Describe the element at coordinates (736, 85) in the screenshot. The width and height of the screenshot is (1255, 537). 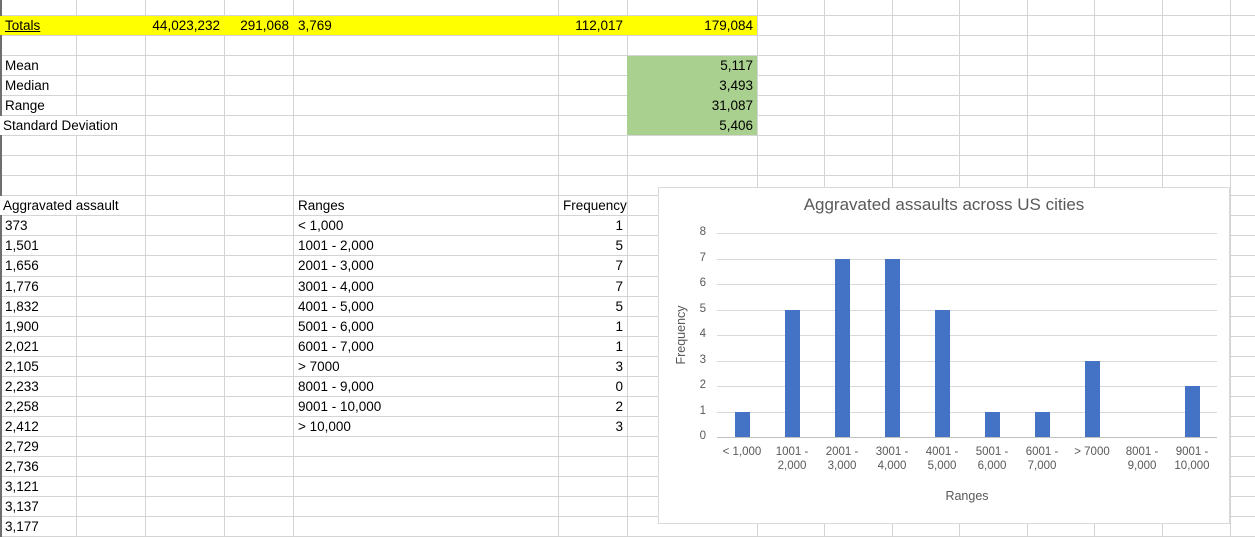
I see `stat-value: 3,493` at that location.